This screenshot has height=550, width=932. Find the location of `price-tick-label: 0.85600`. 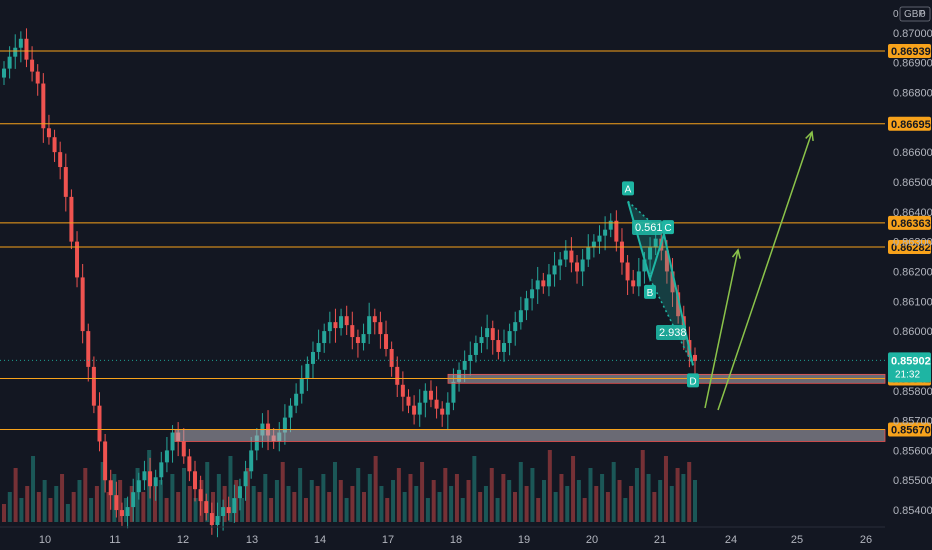

price-tick-label: 0.85600 is located at coordinates (912, 451).